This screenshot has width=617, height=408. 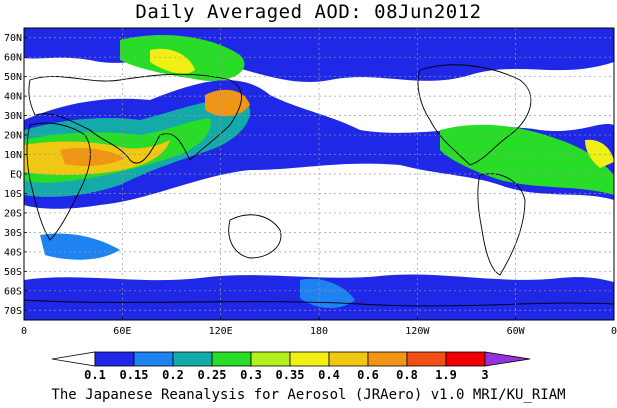 What do you see at coordinates (172, 61) in the screenshot?
I see `aod-region-siberia-core` at bounding box center [172, 61].